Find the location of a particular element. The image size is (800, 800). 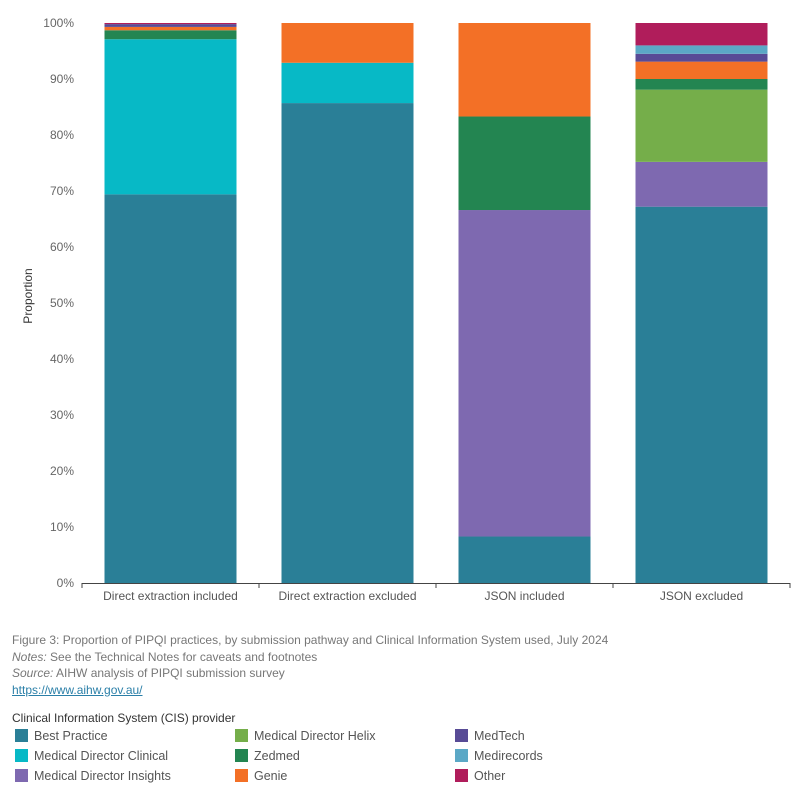

y-tick-label: 50% is located at coordinates (62, 303).